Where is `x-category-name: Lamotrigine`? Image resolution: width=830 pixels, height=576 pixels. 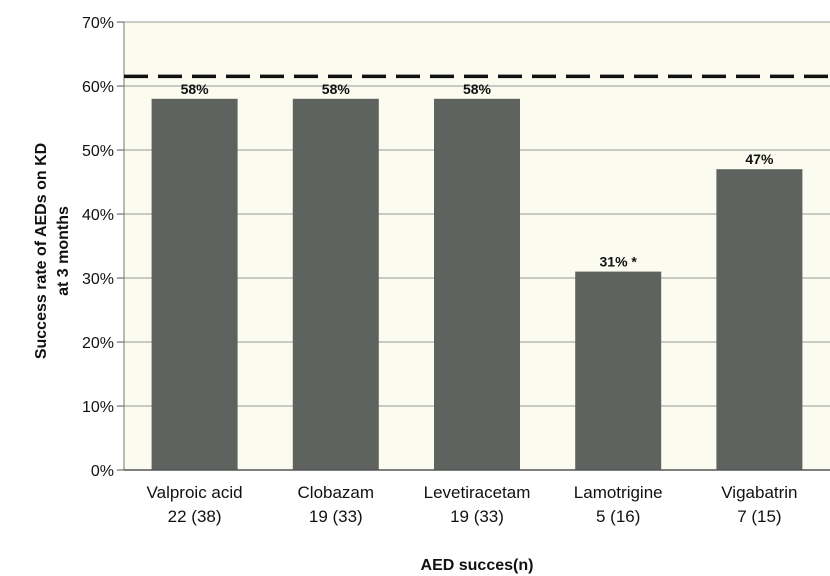 x-category-name: Lamotrigine is located at coordinates (618, 492).